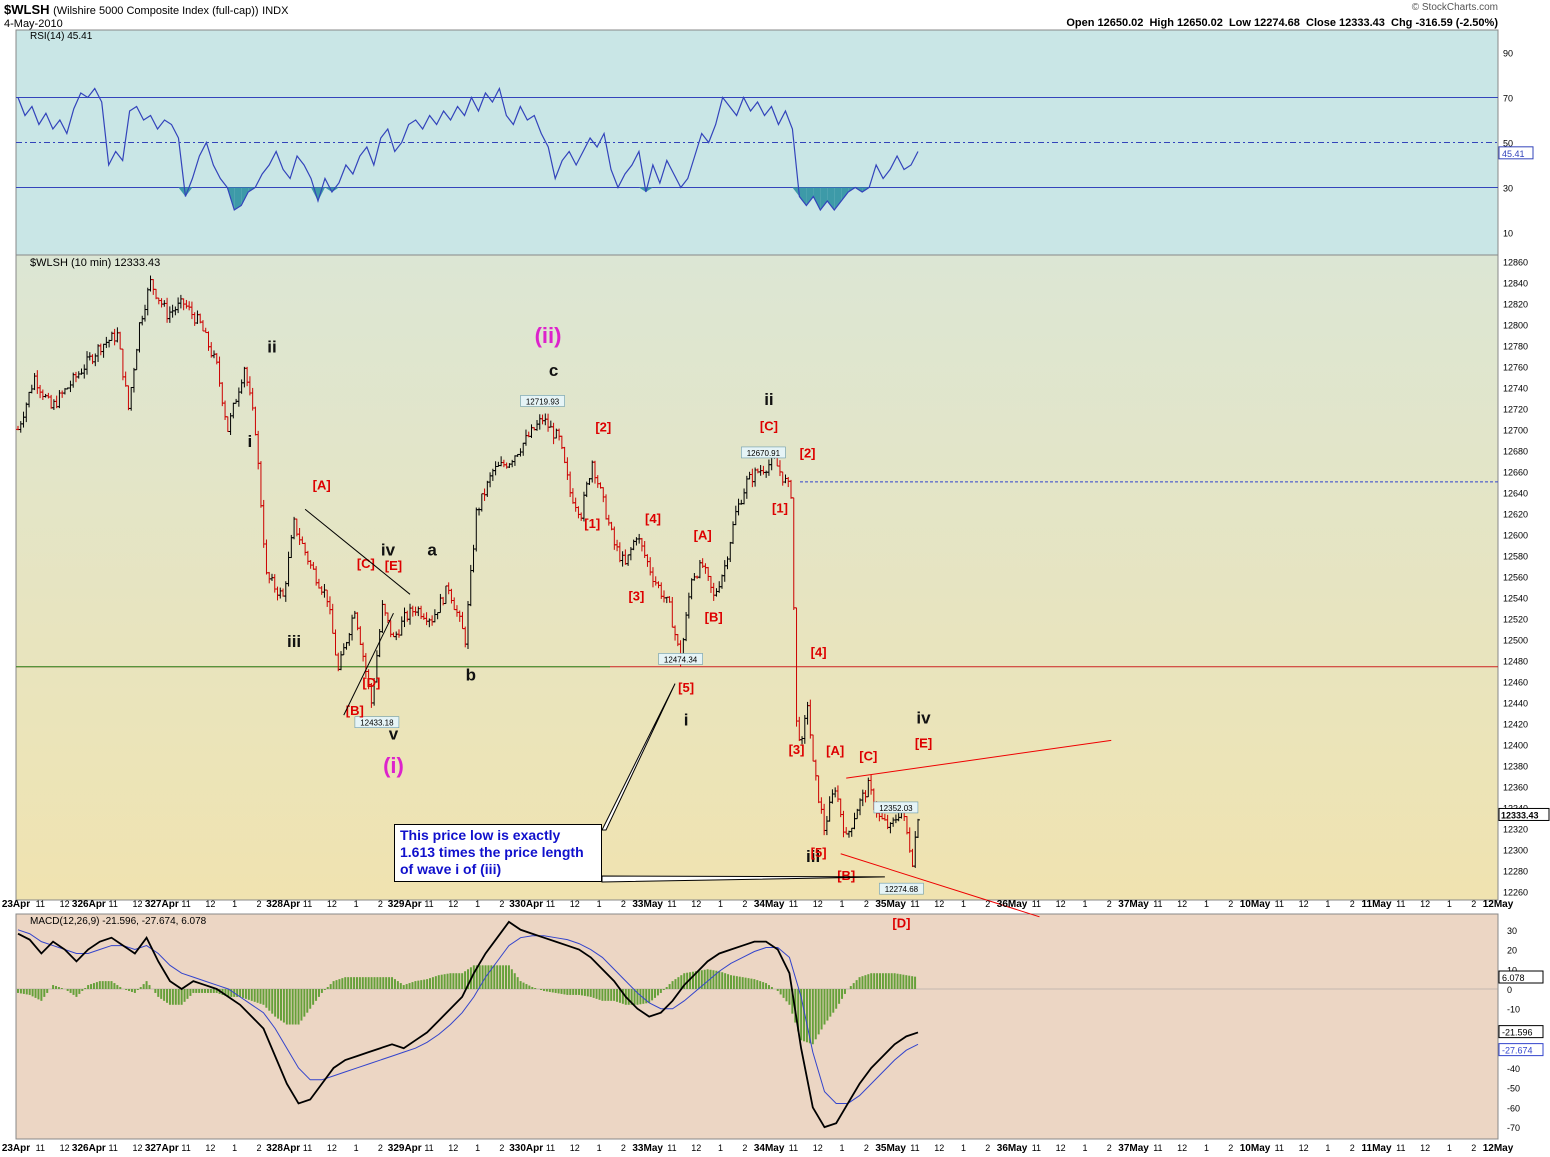  I want to click on price-x-label: 34May, so click(769, 904).